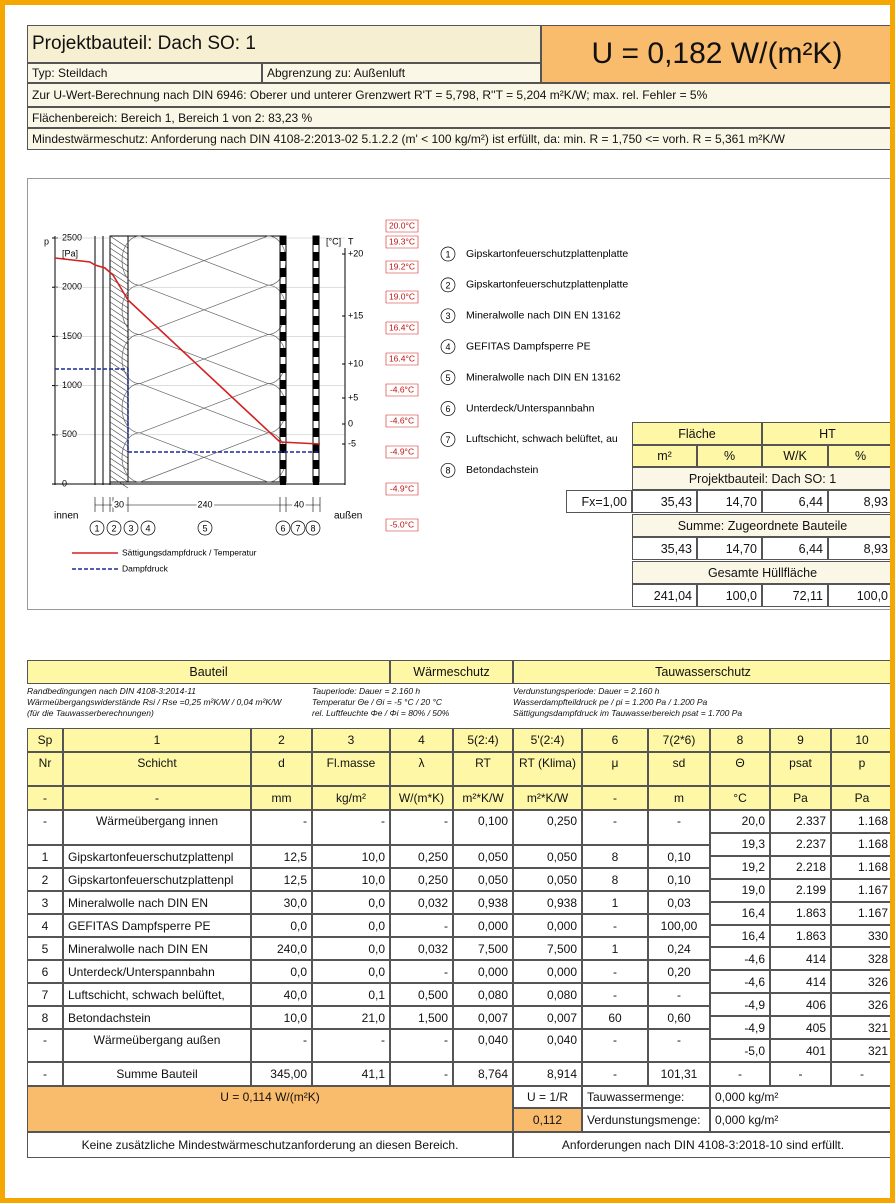 The image size is (895, 1203). I want to click on temperature-label: 19.2°C, so click(402, 266).